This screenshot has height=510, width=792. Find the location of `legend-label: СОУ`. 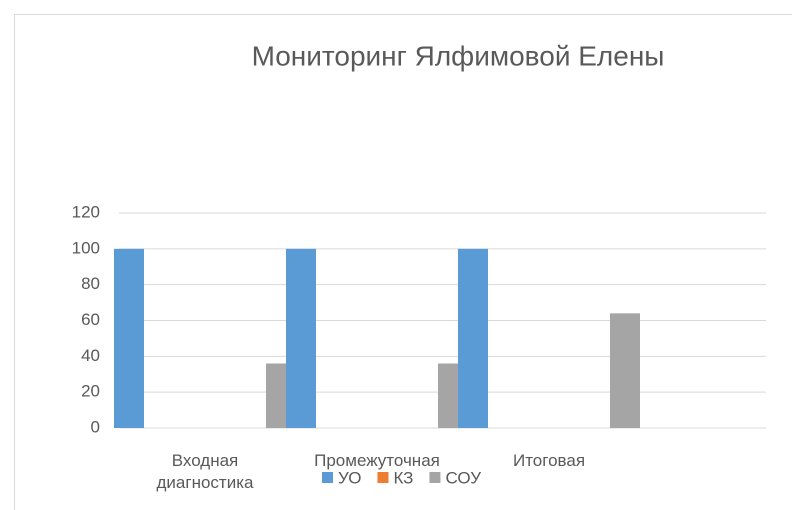

legend-label: СОУ is located at coordinates (463, 477).